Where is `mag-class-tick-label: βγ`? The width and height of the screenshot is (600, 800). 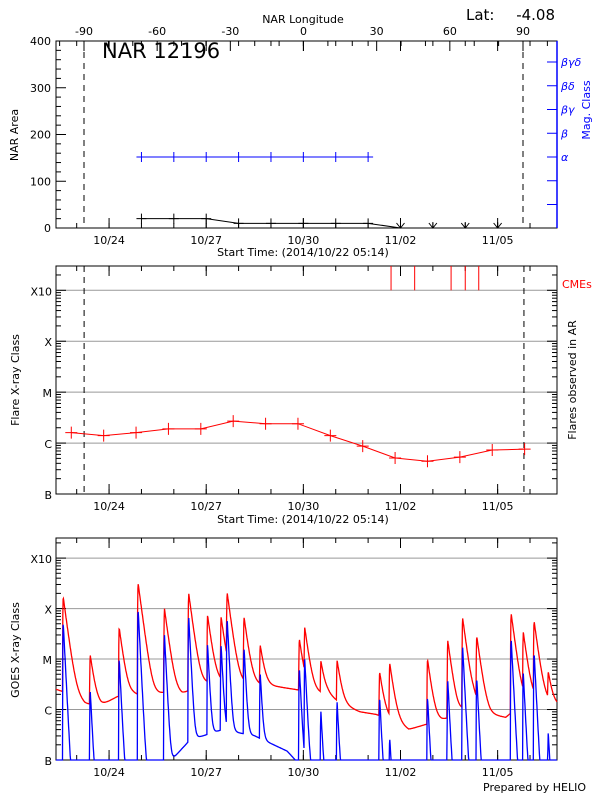
mag-class-tick-label: βγ is located at coordinates (567, 110).